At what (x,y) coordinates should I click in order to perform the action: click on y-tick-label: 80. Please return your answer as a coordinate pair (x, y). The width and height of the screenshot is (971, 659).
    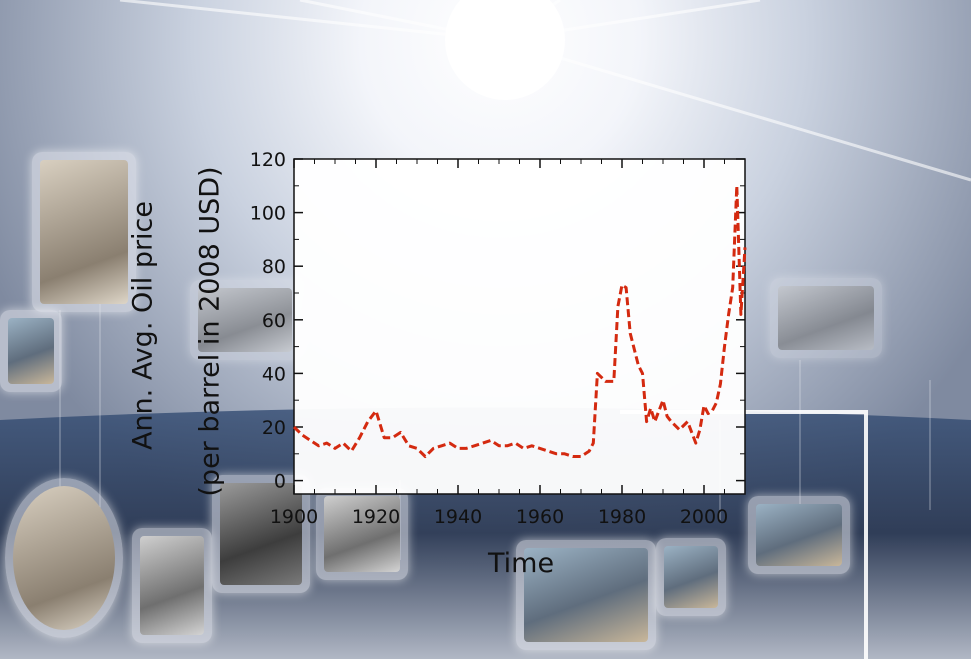
    Looking at the image, I should click on (274, 267).